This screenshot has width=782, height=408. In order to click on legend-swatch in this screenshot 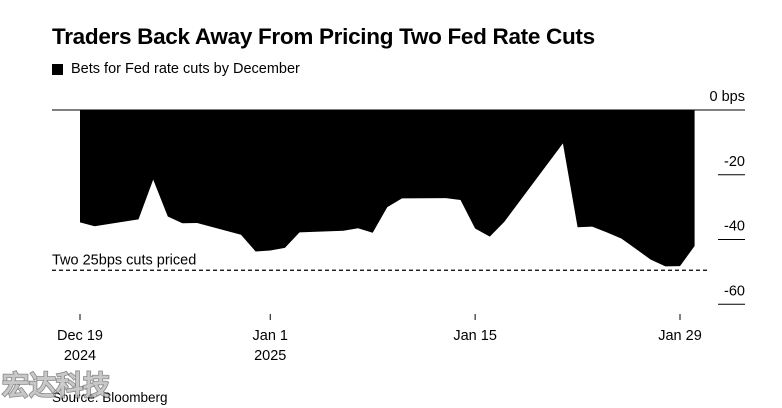, I will do `click(57, 69)`.